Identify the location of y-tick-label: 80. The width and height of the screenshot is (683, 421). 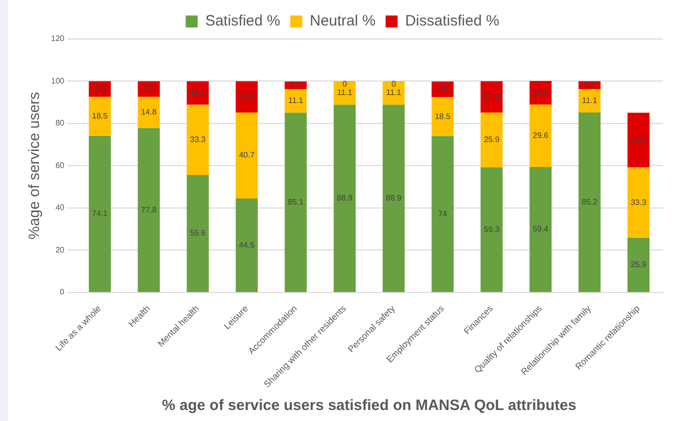
(60, 123).